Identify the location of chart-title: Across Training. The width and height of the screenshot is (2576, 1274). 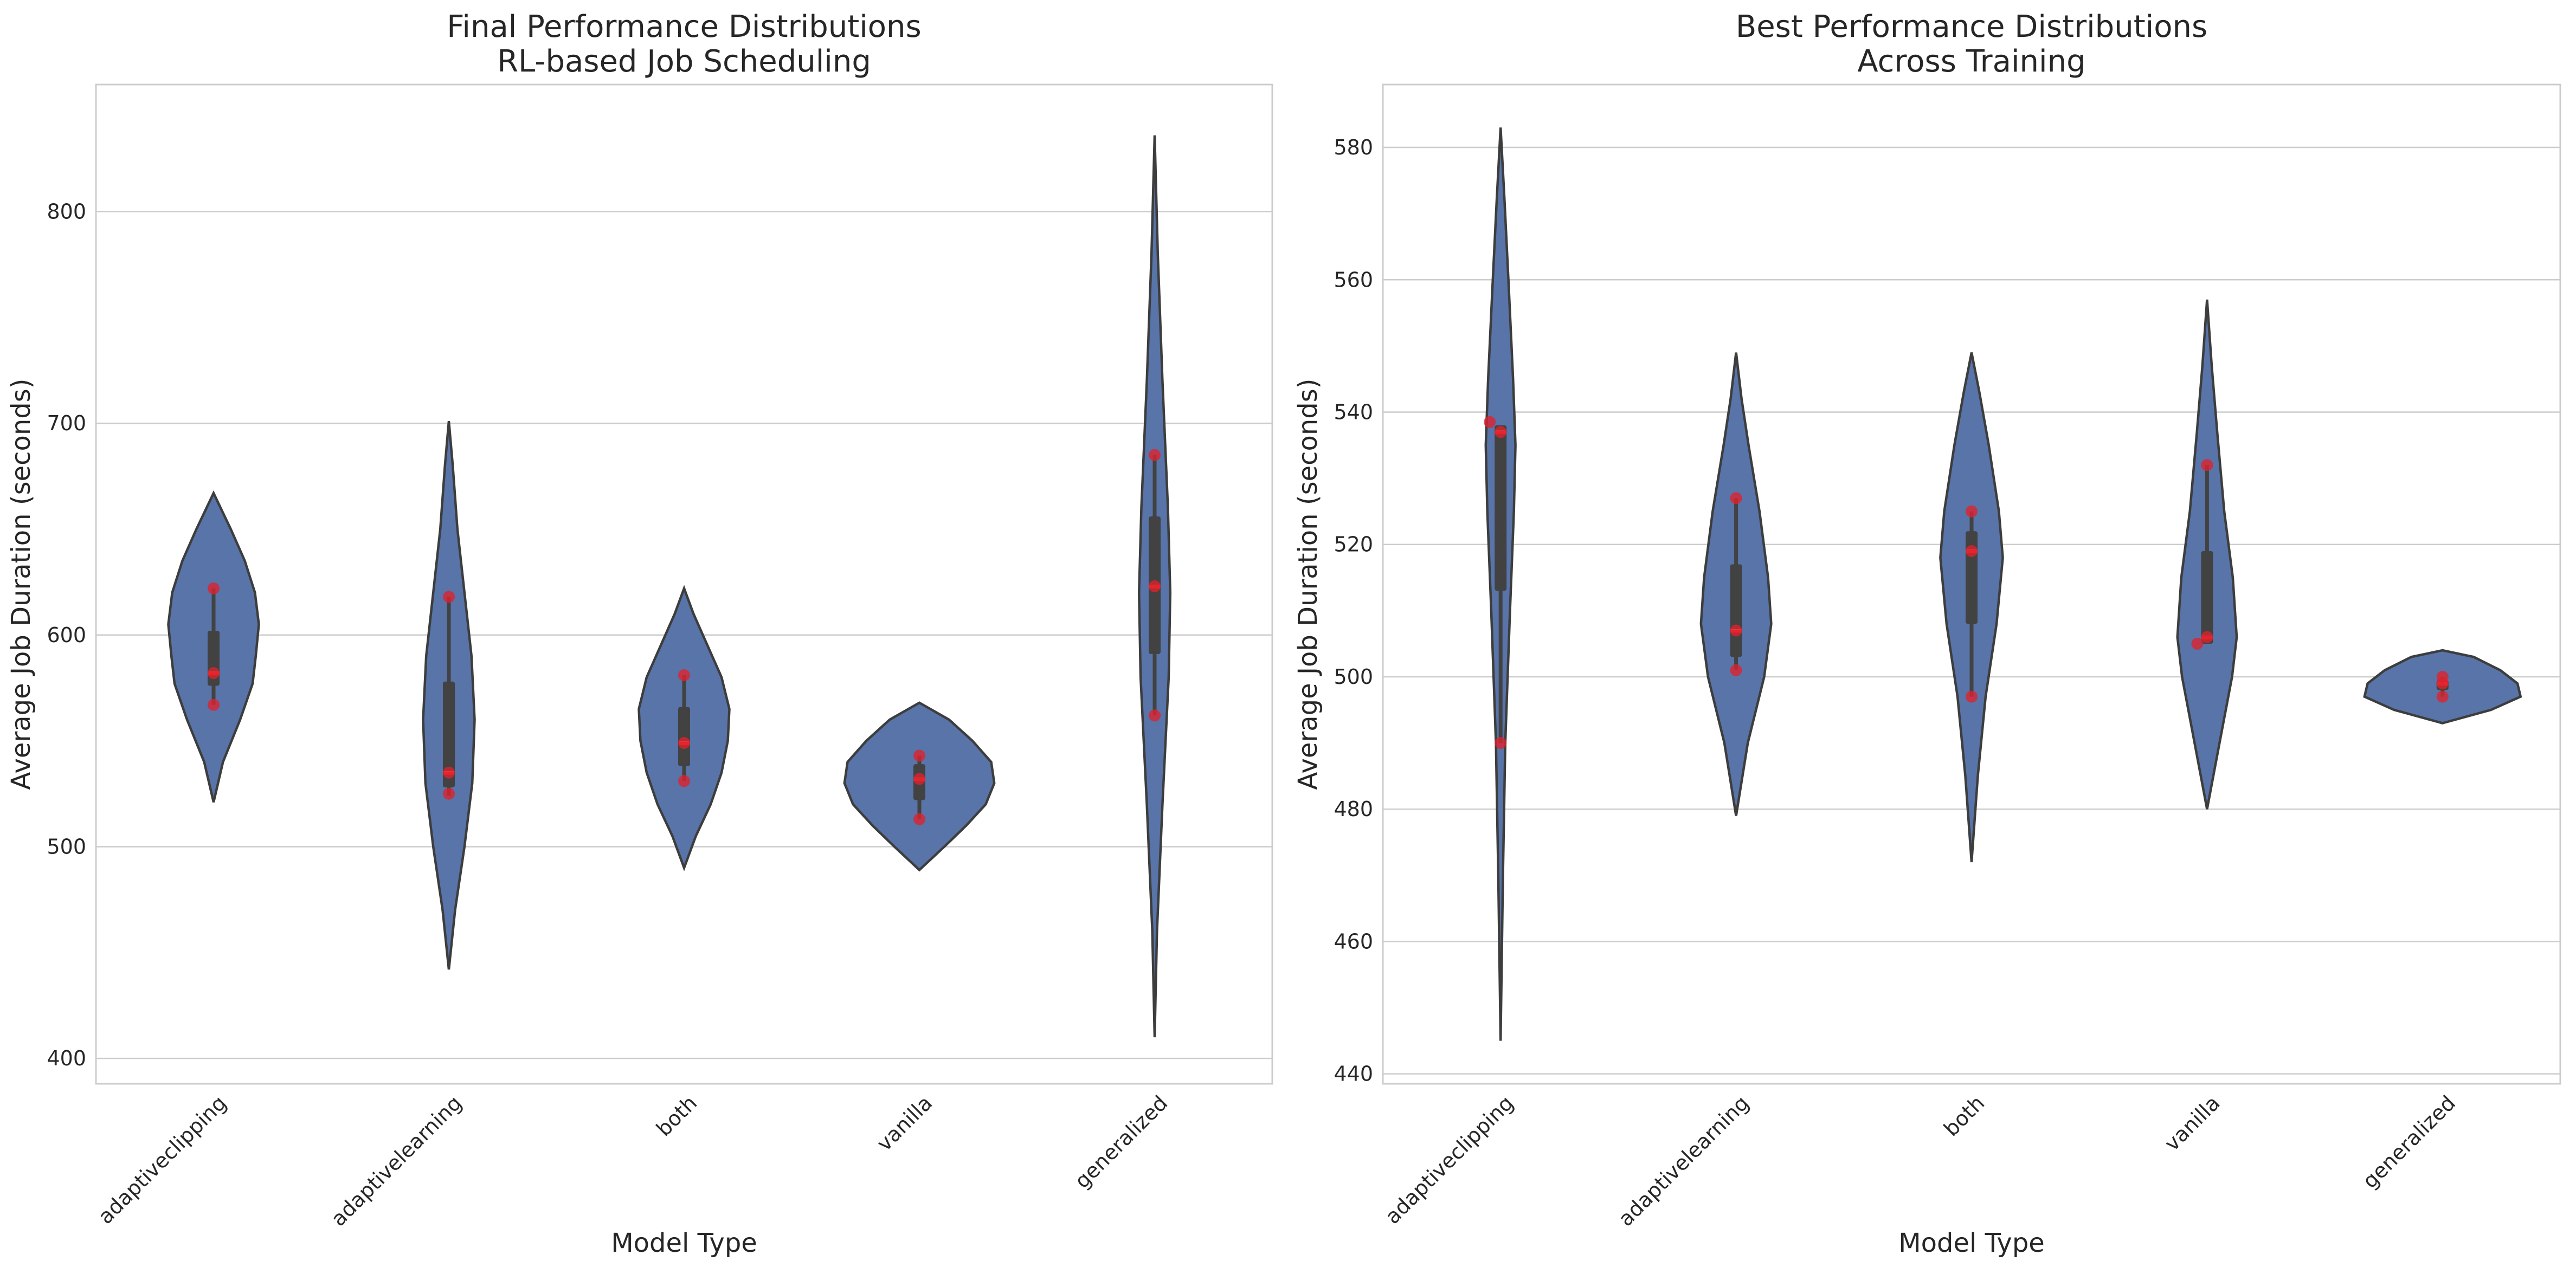
(1971, 62).